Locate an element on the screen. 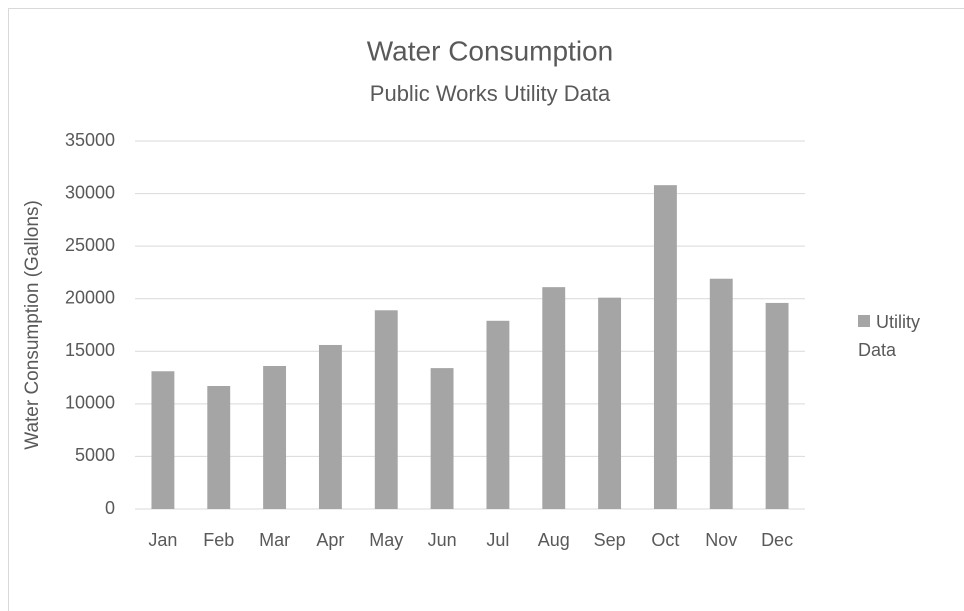  y-tick-label: 20000 is located at coordinates (90, 297).